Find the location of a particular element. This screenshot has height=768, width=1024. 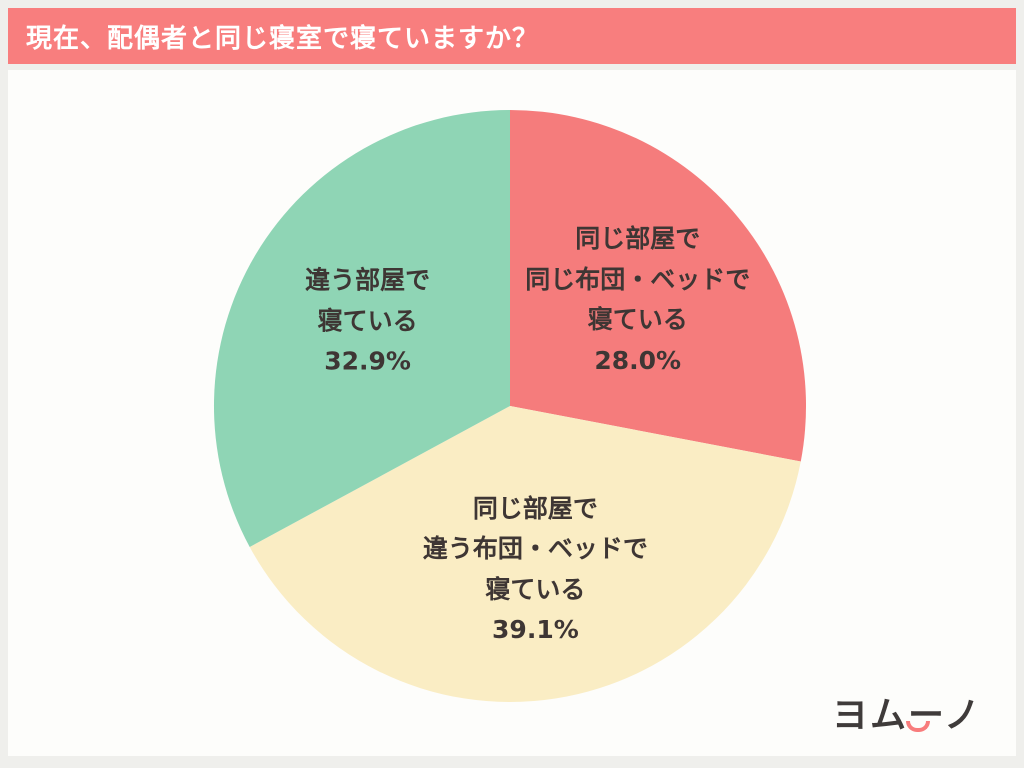

brand-logo: ヨムーノ is located at coordinates (907, 712).